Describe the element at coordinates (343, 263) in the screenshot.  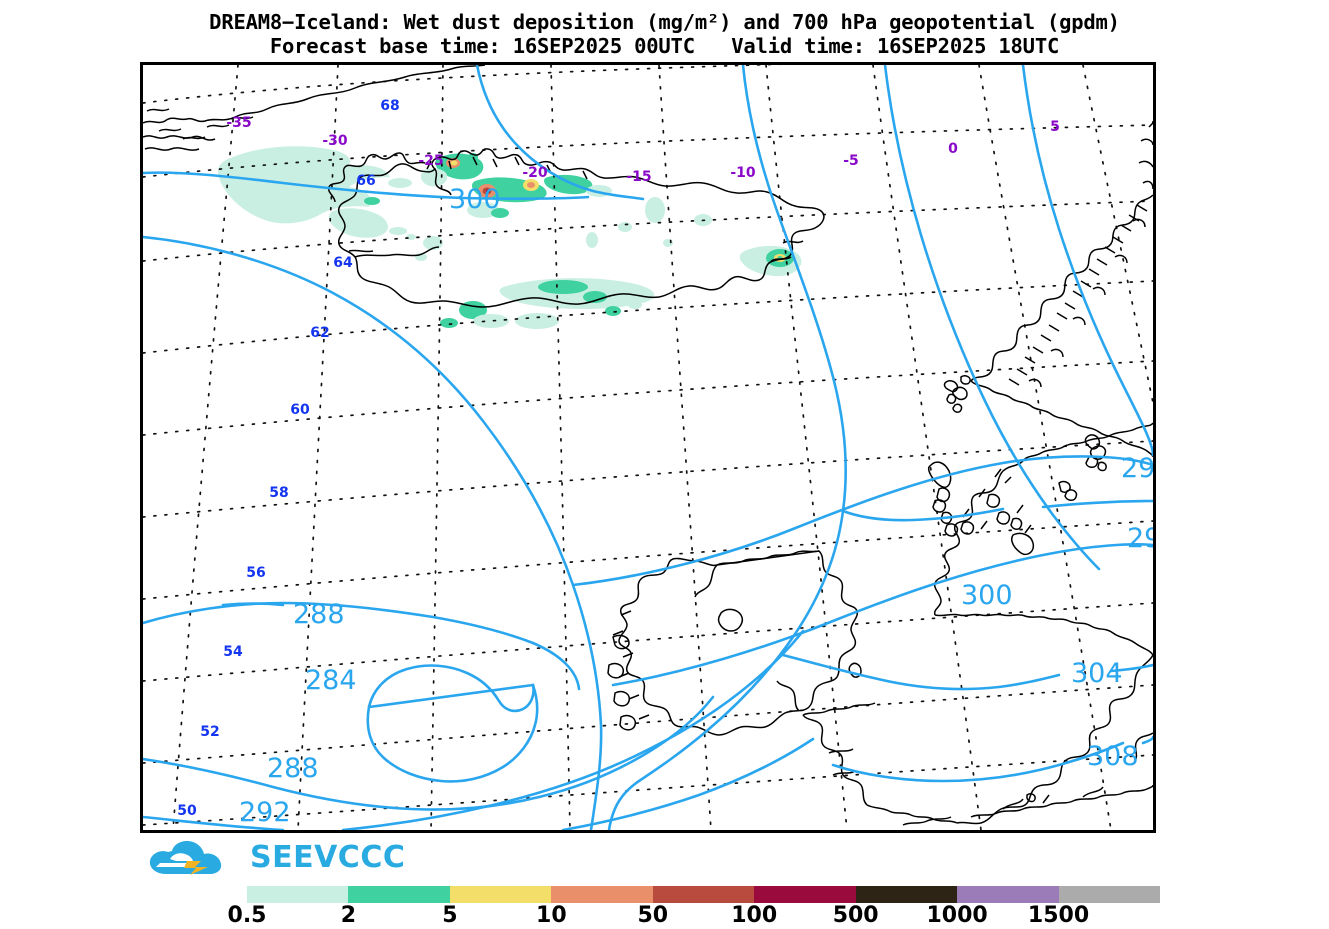
I see `lat-label-64: 64` at that location.